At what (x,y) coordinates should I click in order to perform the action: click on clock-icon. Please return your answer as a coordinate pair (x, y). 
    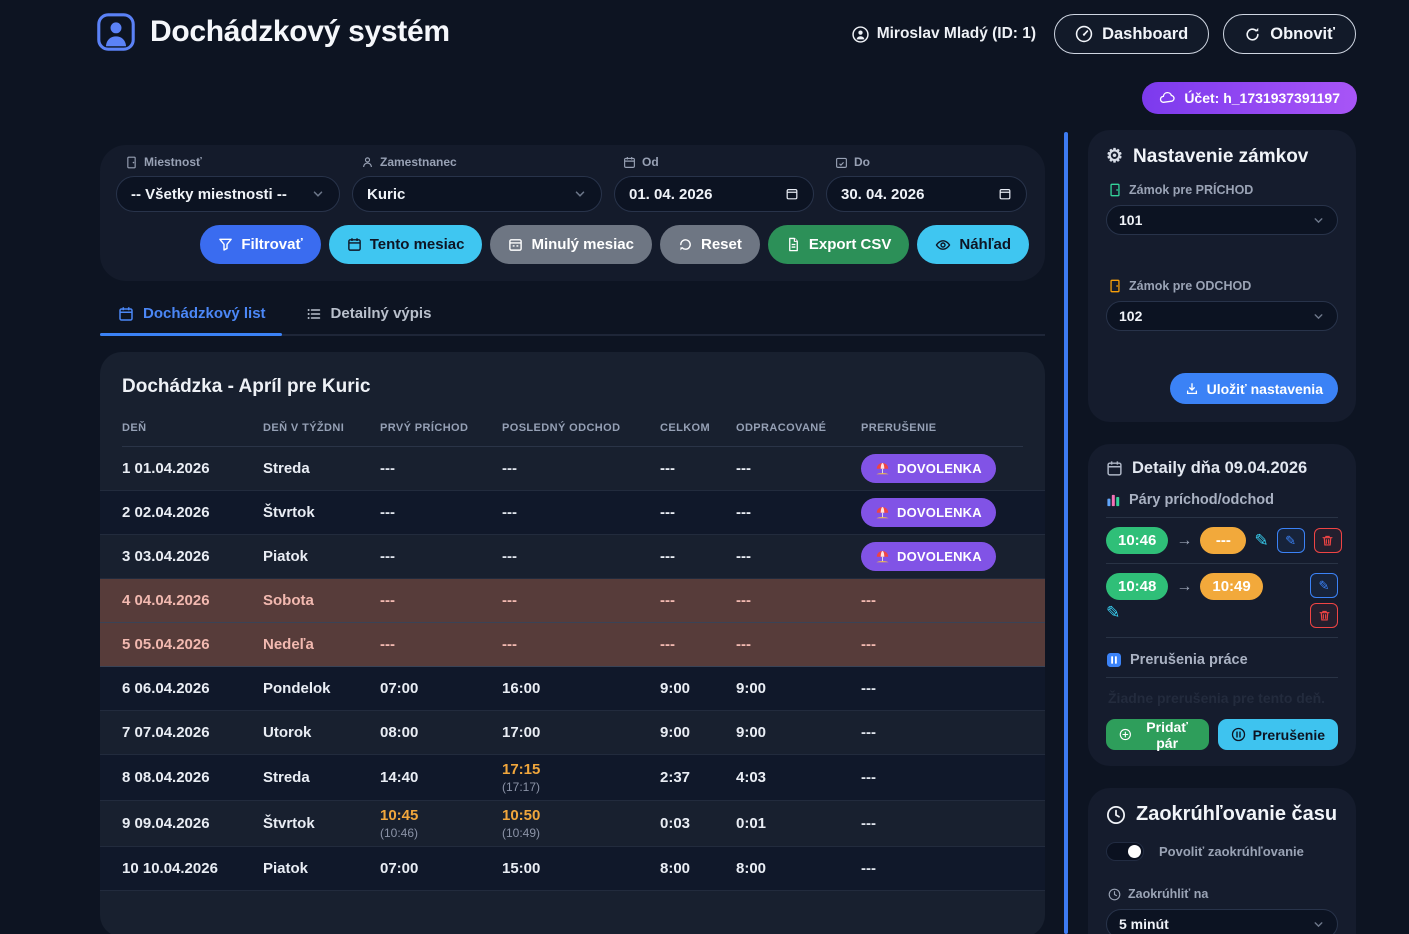
    Looking at the image, I should click on (1116, 814).